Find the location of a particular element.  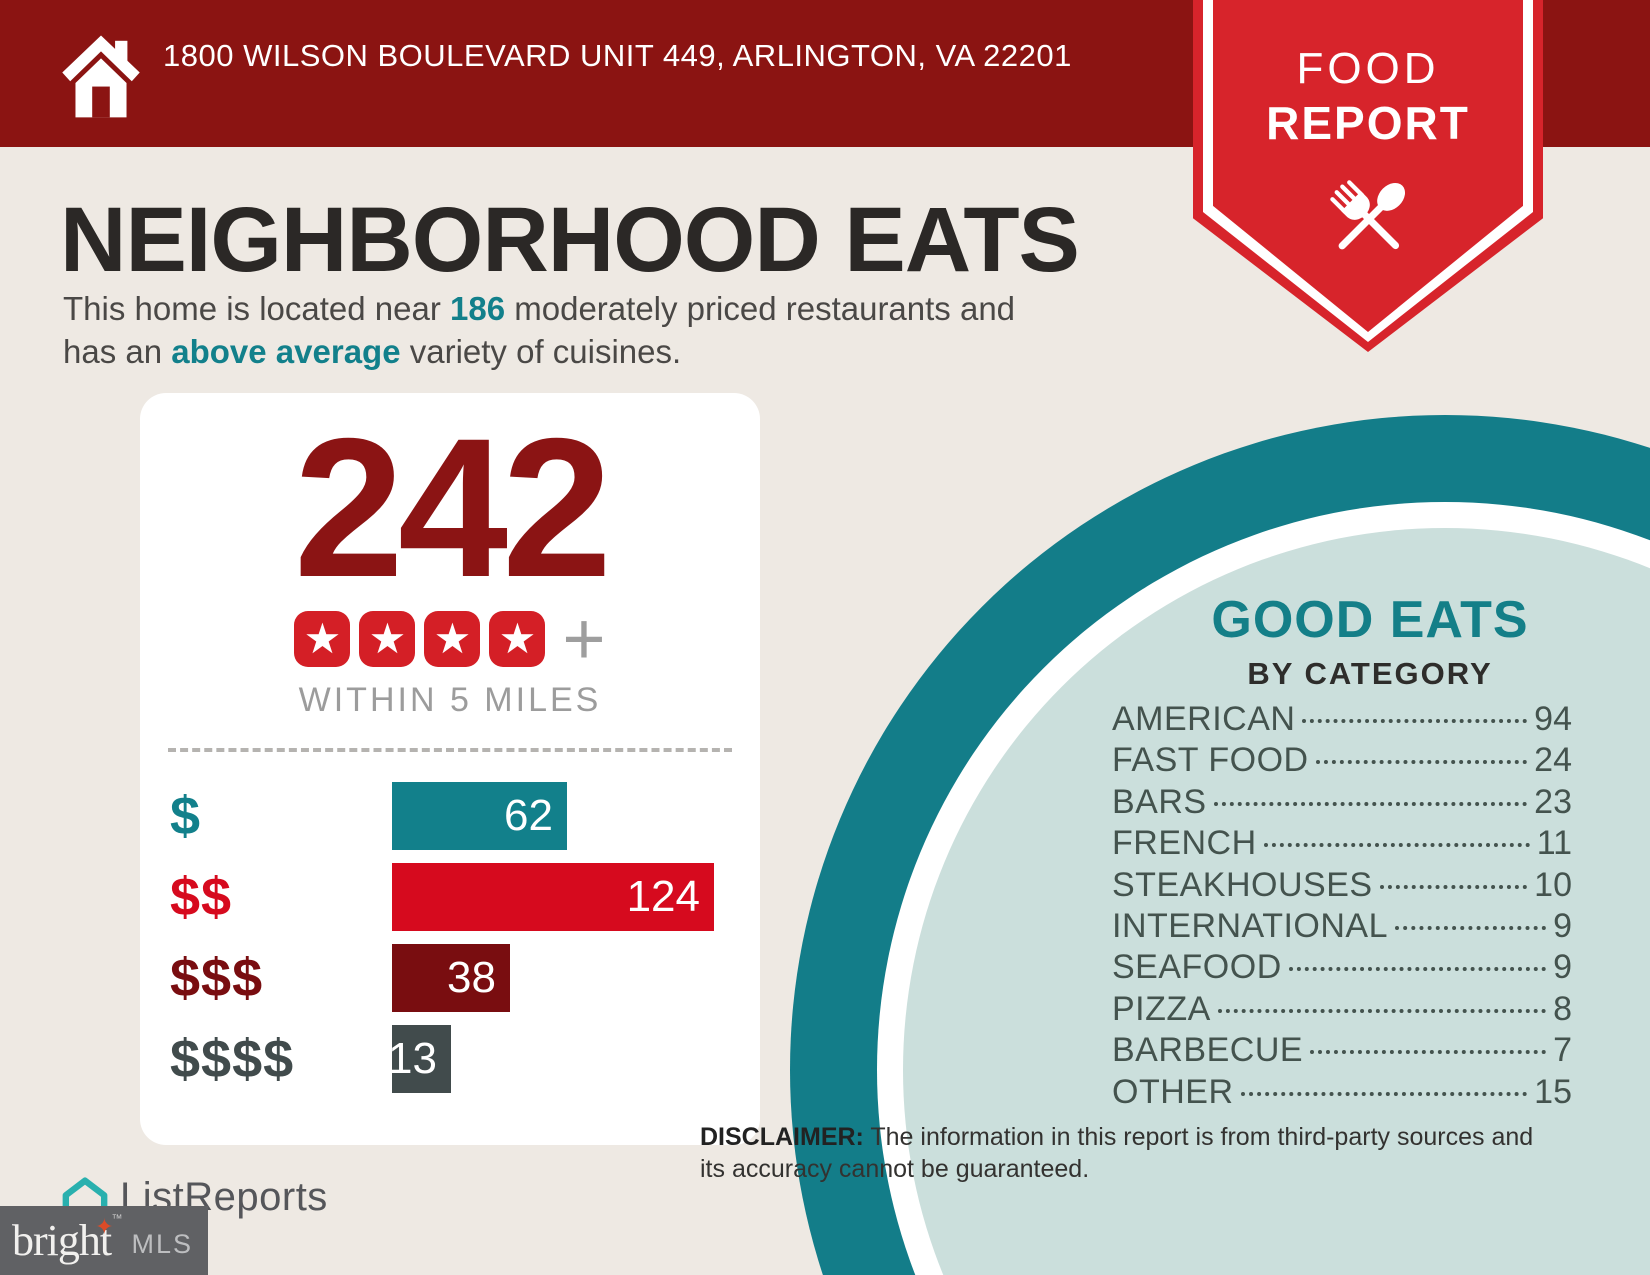

disclaimer-label: DISCLAIMER: is located at coordinates (782, 1137).